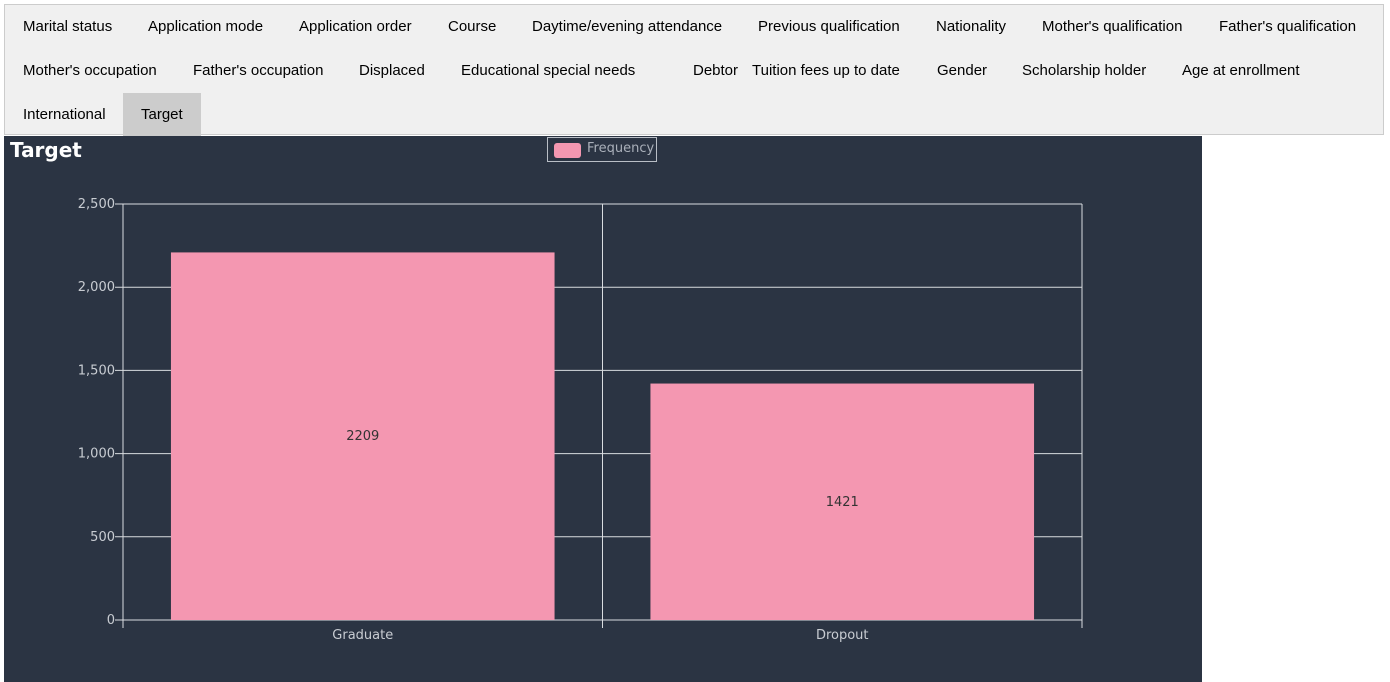 The width and height of the screenshot is (1390, 682). I want to click on chart-legend: Frequency, so click(602, 149).